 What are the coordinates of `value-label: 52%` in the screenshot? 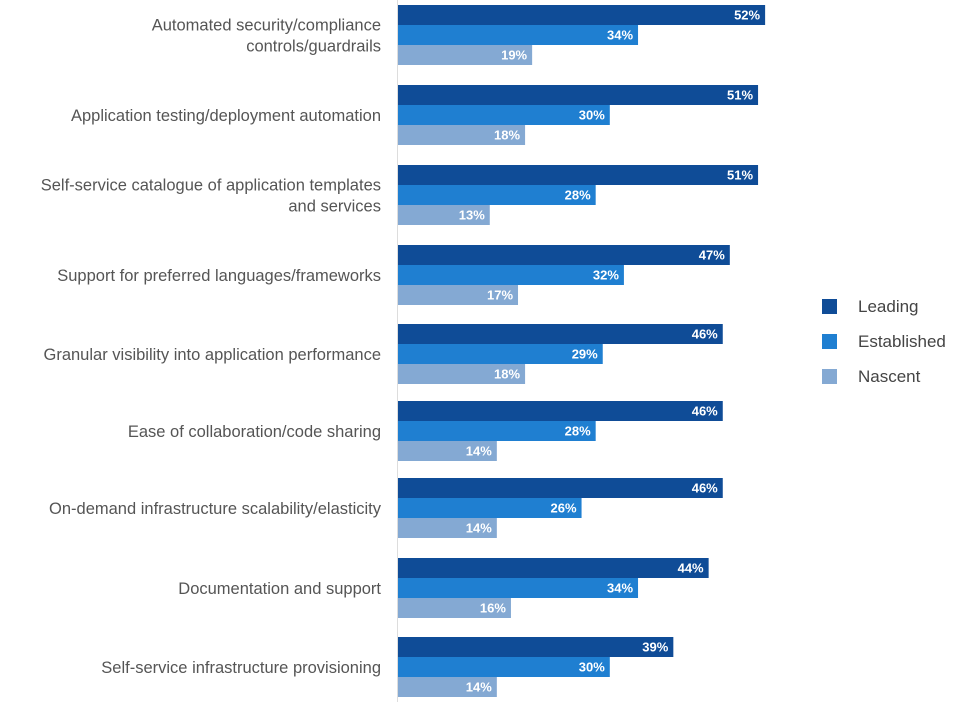 It's located at (747, 15).